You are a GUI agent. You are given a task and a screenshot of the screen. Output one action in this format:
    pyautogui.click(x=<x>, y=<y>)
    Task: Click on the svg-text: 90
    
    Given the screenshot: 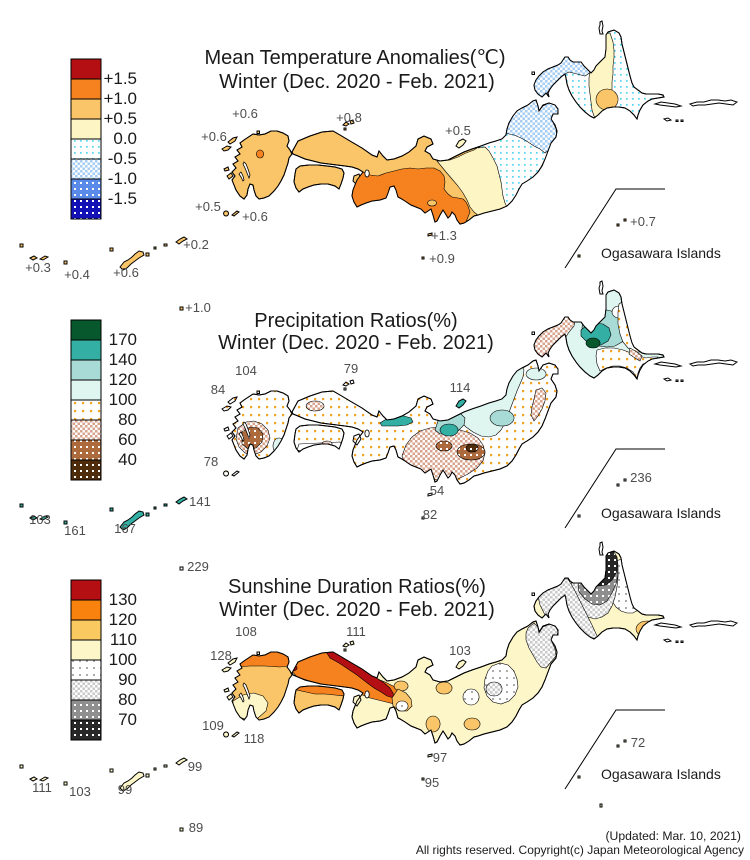 What is the action you would take?
    pyautogui.click(x=127, y=679)
    